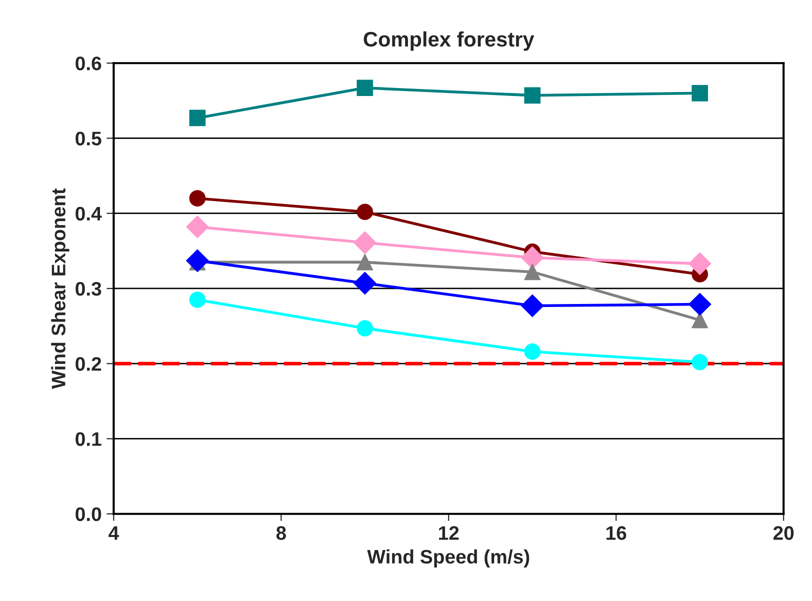  I want to click on x-tick-label: 4, so click(113, 533).